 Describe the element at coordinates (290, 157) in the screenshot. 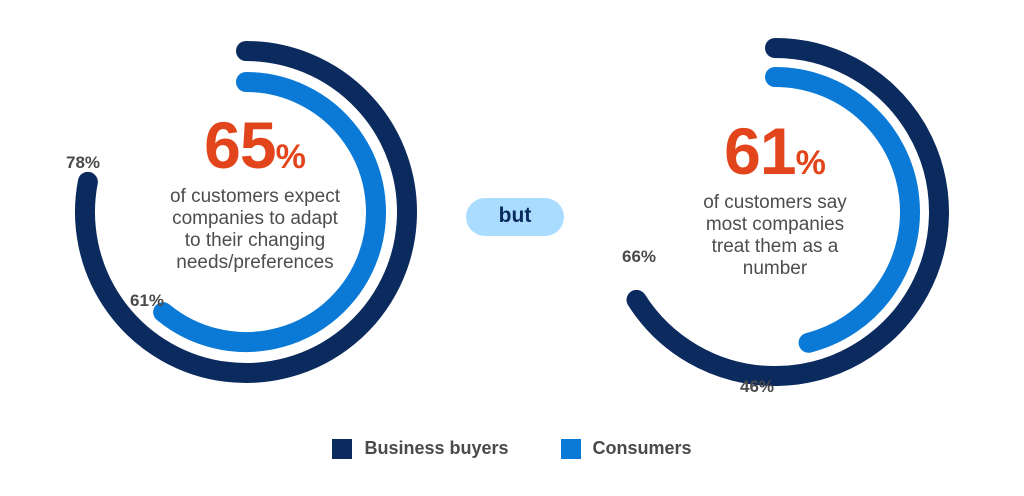

I see `left-big-unit: %` at that location.